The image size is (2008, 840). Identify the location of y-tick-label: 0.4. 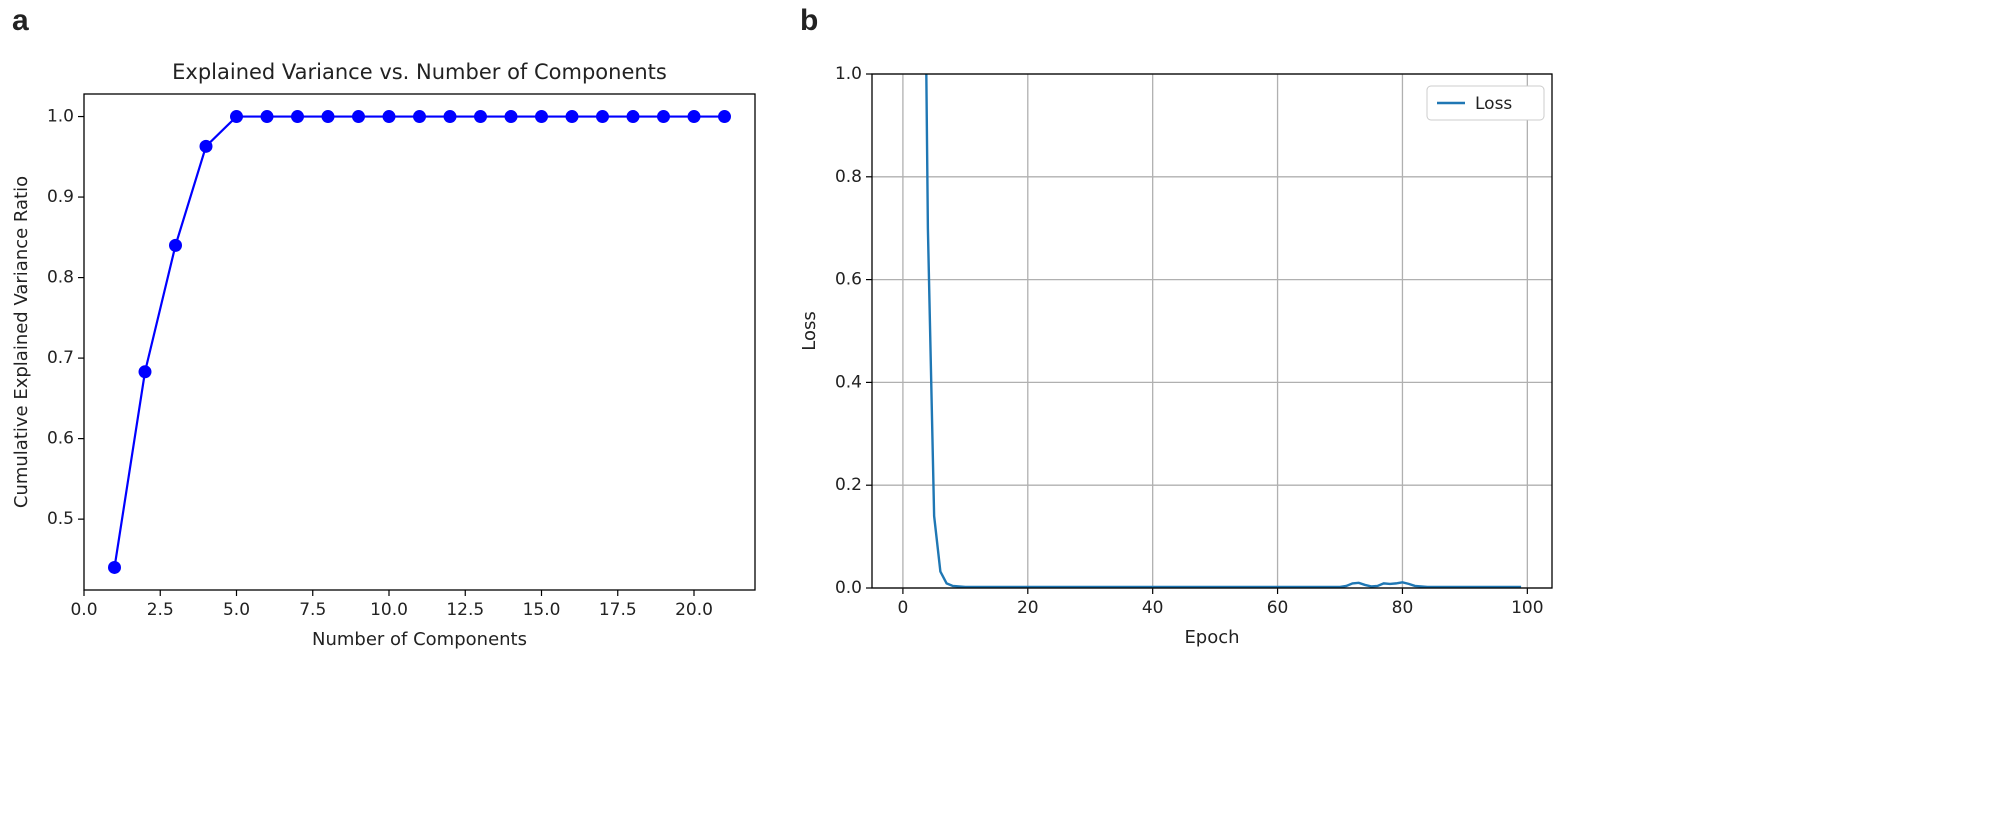
(848, 382).